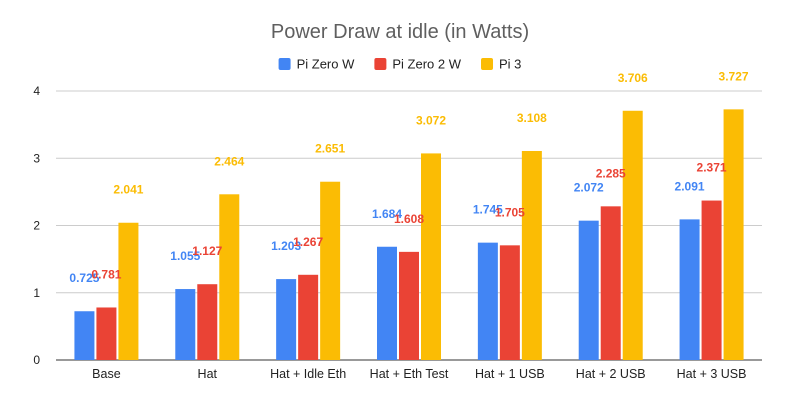 Image resolution: width=800 pixels, height=400 pixels. Describe the element at coordinates (36, 91) in the screenshot. I see `y-tick-label: 4` at that location.